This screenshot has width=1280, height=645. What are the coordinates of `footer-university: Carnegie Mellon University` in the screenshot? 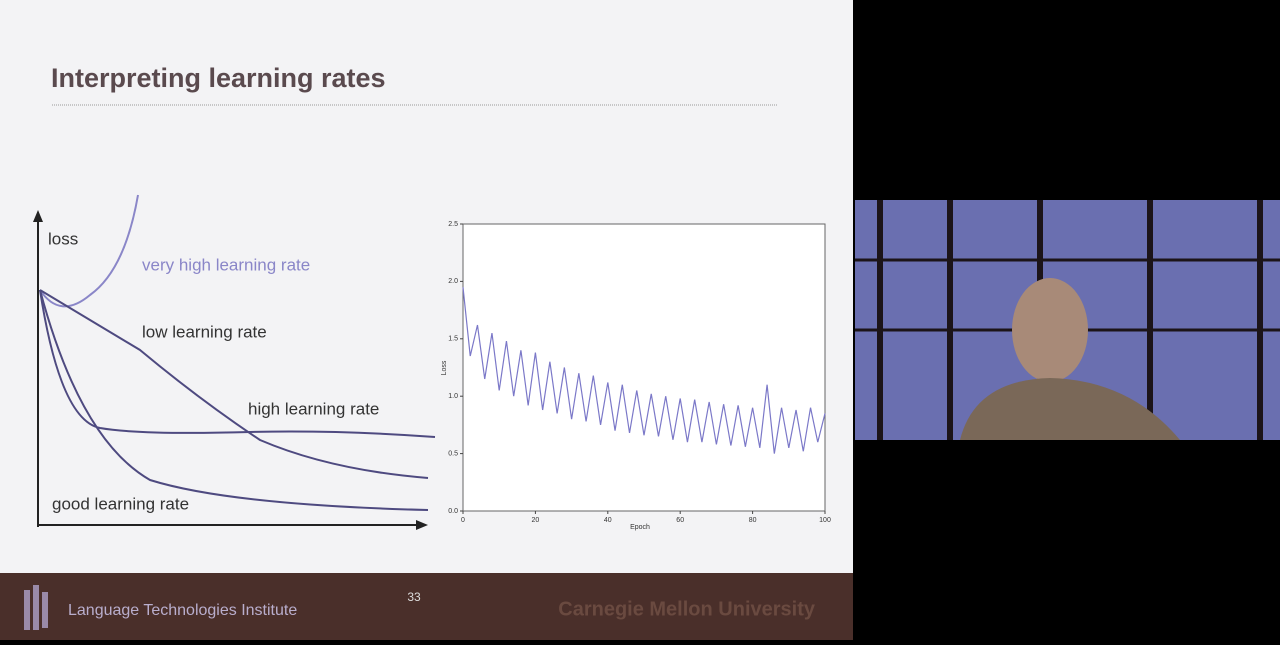 It's located at (687, 609).